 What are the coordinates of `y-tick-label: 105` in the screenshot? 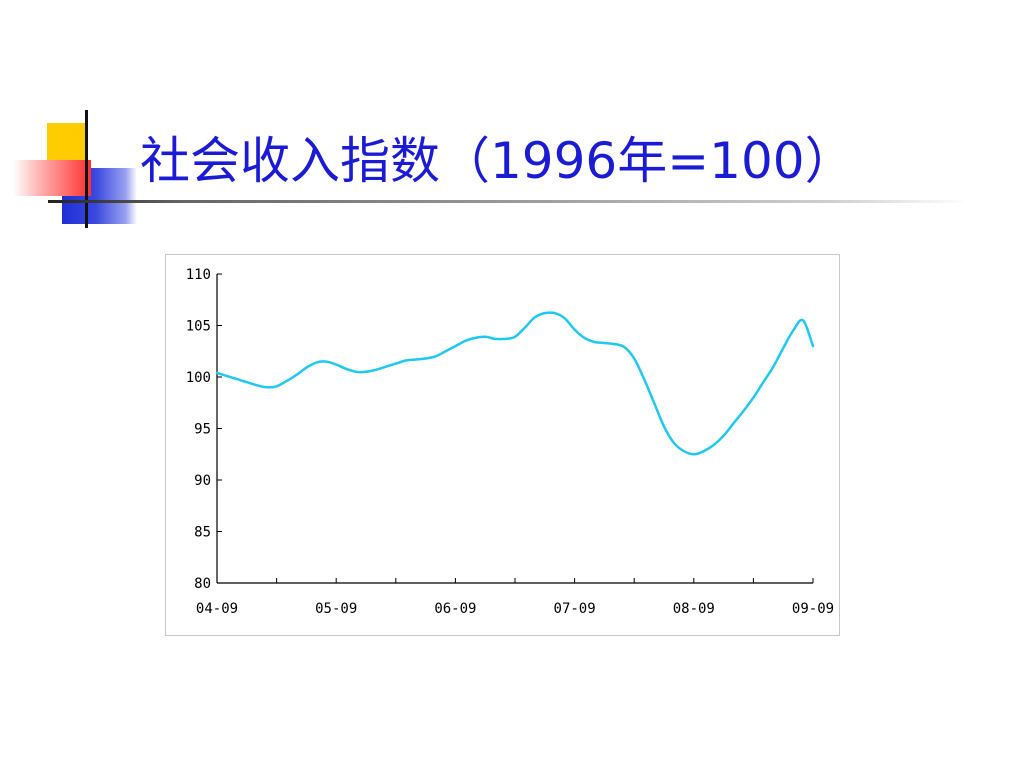 It's located at (198, 327).